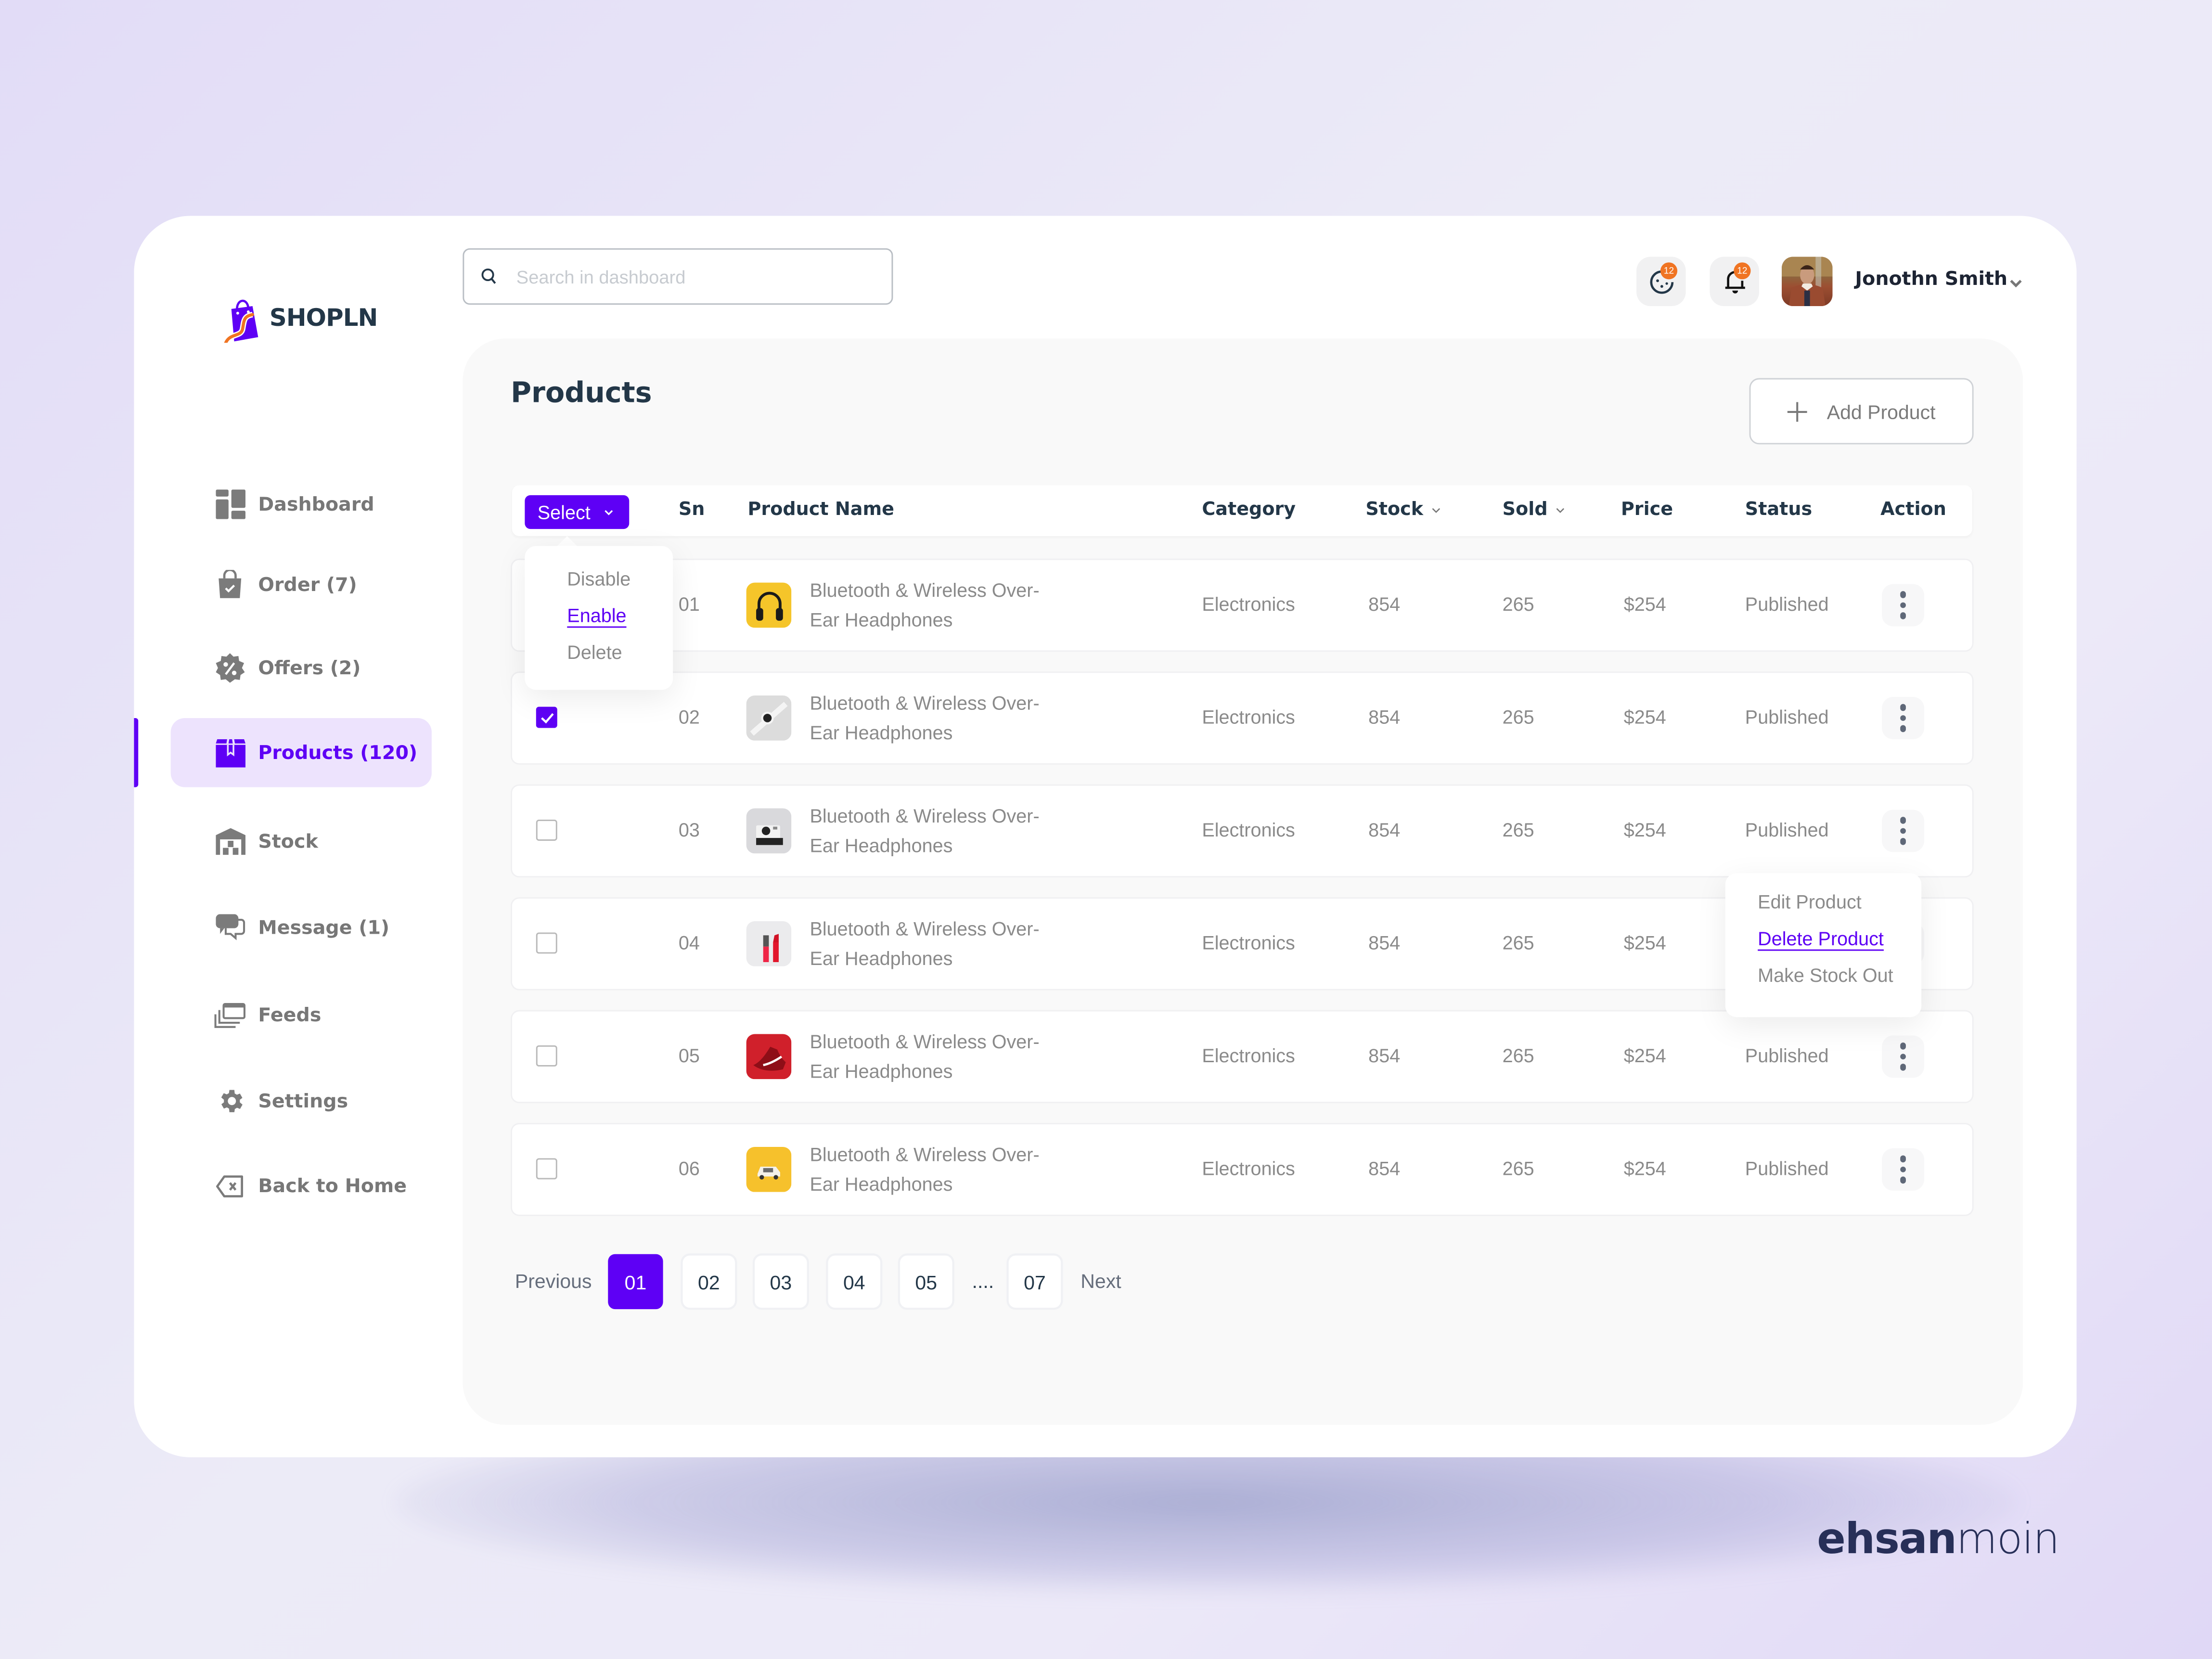 The height and width of the screenshot is (1659, 2212). I want to click on column-header-category: Category, so click(1249, 510).